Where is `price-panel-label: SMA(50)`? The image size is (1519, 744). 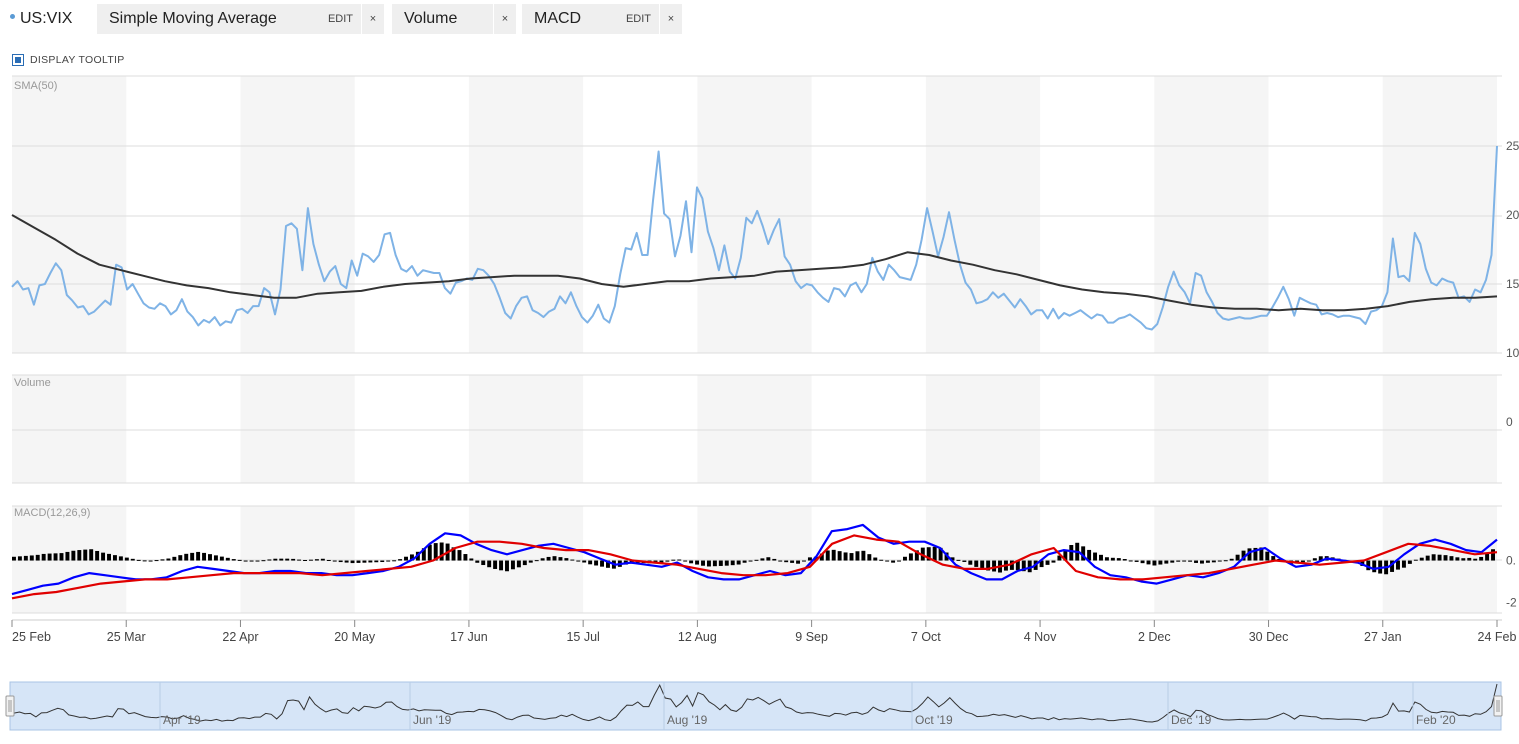 price-panel-label: SMA(50) is located at coordinates (35, 86).